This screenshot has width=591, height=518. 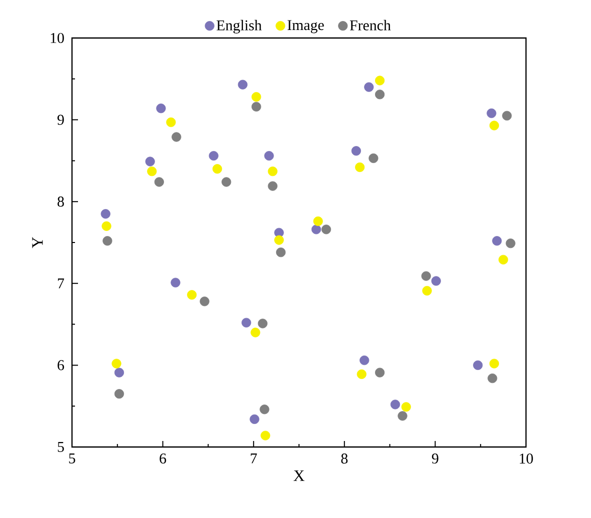 I want to click on legend-label: French, so click(x=370, y=25).